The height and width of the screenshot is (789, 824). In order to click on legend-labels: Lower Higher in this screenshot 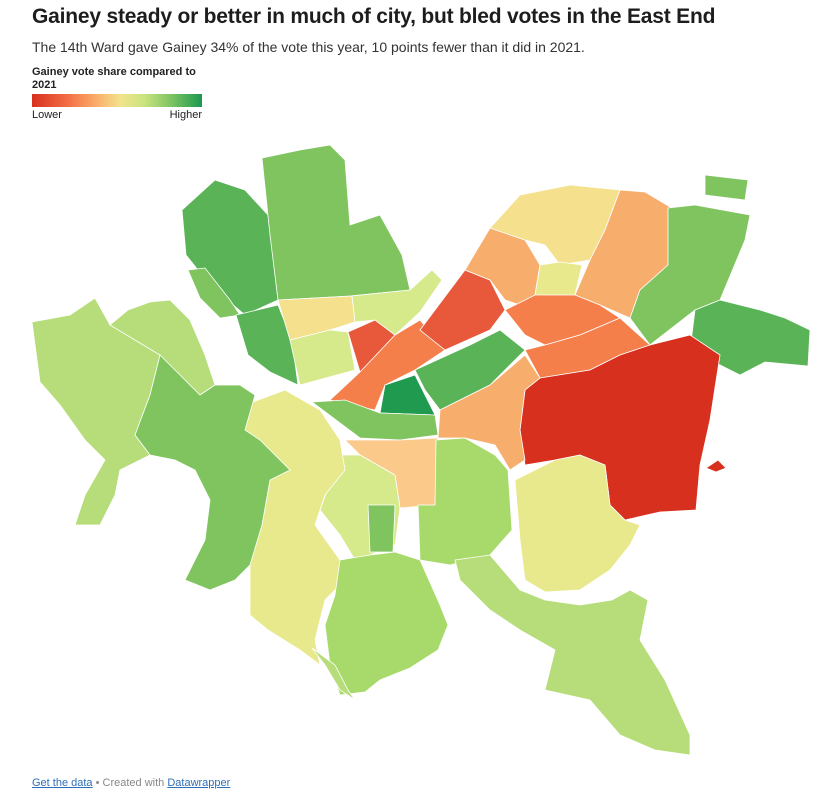, I will do `click(117, 115)`.